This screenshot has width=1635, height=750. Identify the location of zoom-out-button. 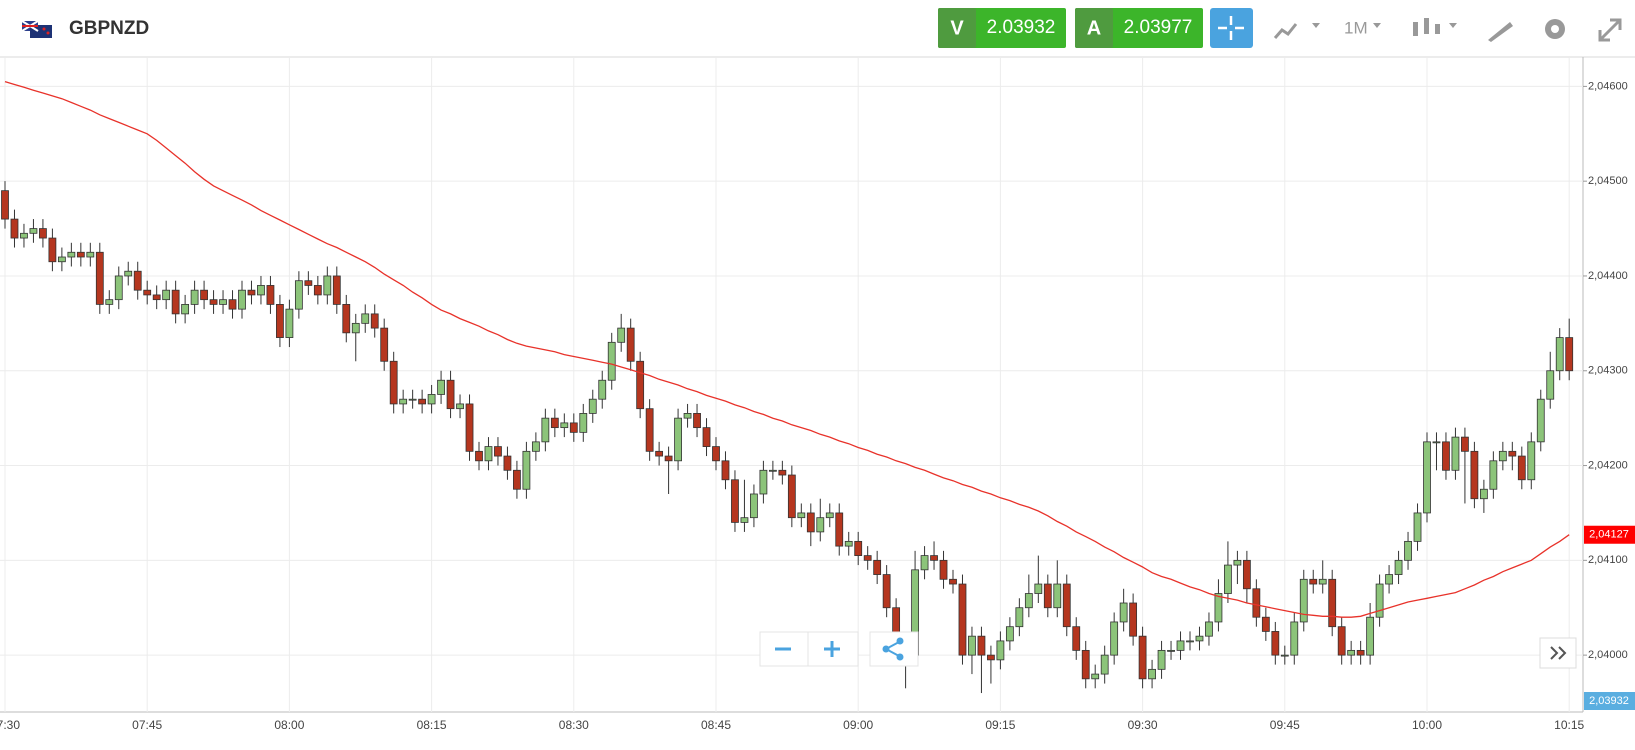
(784, 649).